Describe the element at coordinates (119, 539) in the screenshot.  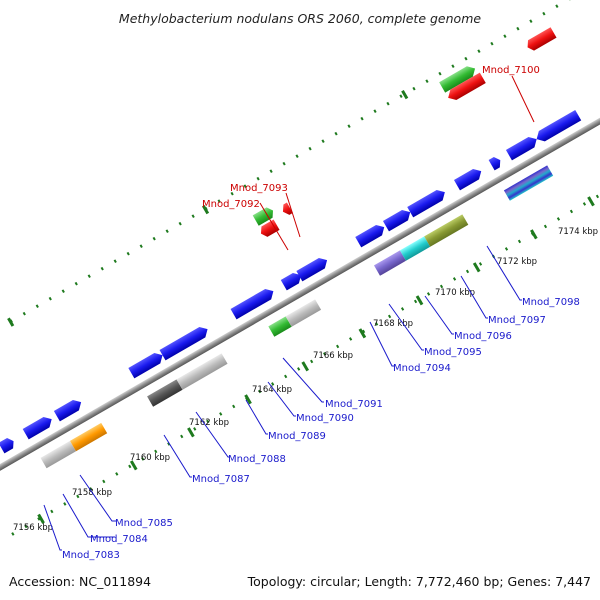
I see `label-mnod-7084: Mnod_7084` at that location.